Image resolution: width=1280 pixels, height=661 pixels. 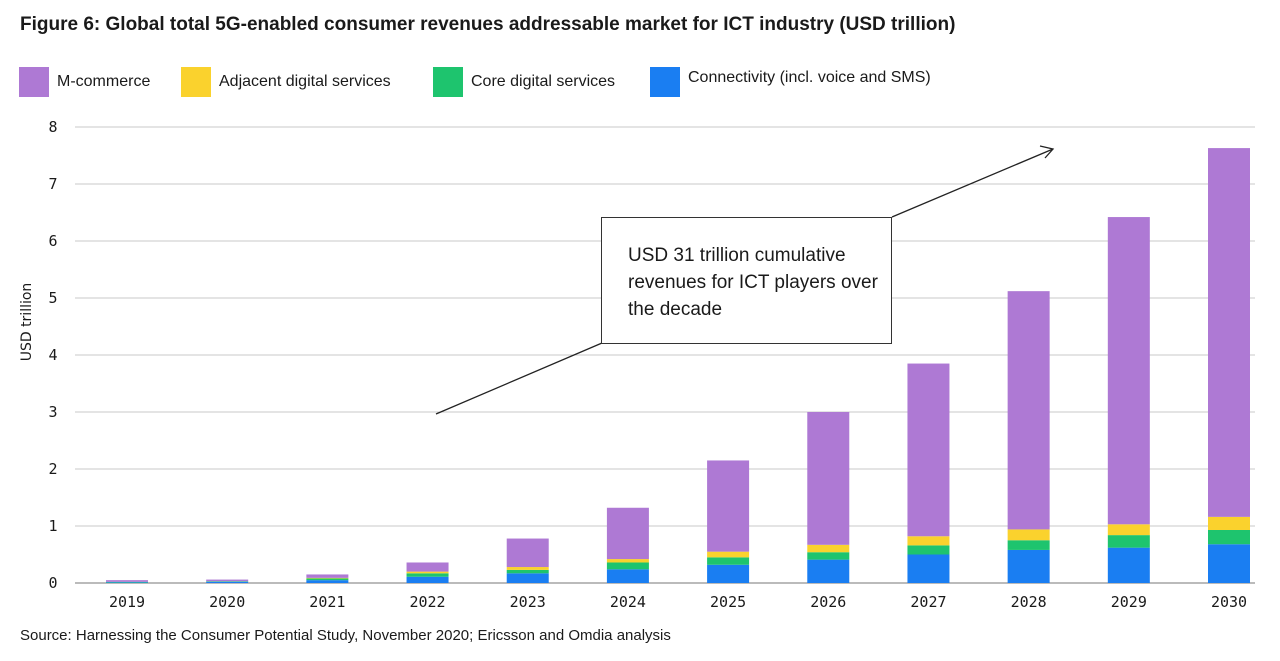 I want to click on legend-item: Connectivity (incl. voice and SMS), so click(x=790, y=82).